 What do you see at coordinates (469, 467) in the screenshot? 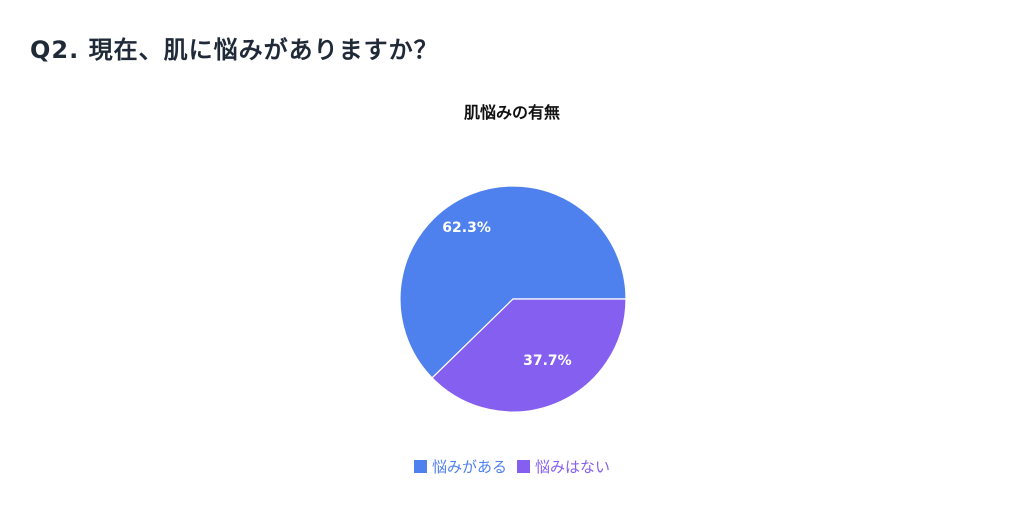
I see `legend-label-1: 悩みがある` at bounding box center [469, 467].